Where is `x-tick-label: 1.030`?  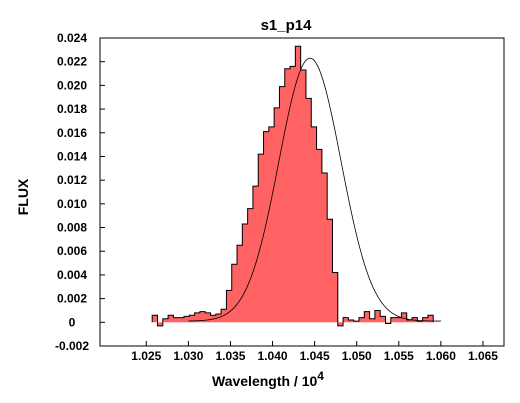 x-tick-label: 1.030 is located at coordinates (188, 356).